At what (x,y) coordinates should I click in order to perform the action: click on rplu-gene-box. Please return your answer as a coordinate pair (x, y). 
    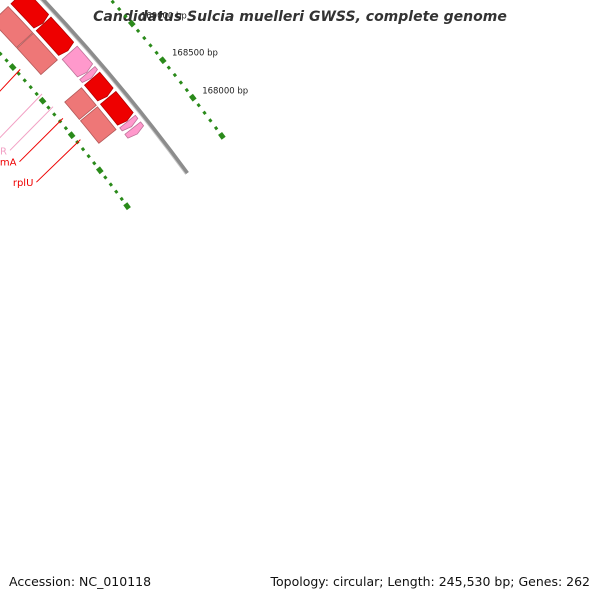
    Looking at the image, I should click on (98, 125).